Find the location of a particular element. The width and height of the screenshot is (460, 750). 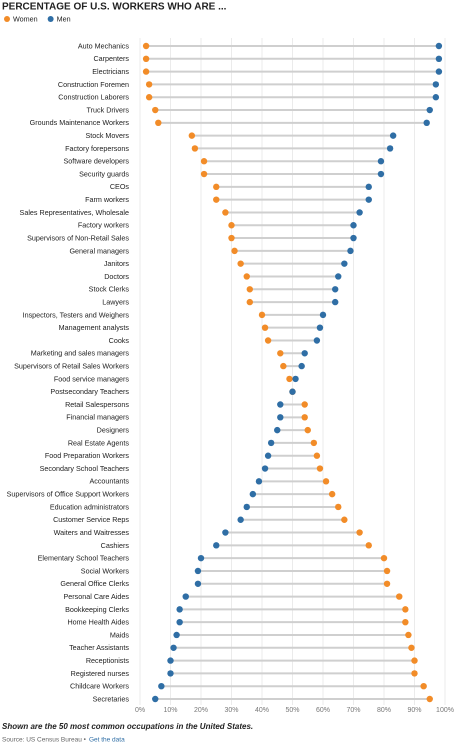

y-tick-label: Secretaries is located at coordinates (111, 698).